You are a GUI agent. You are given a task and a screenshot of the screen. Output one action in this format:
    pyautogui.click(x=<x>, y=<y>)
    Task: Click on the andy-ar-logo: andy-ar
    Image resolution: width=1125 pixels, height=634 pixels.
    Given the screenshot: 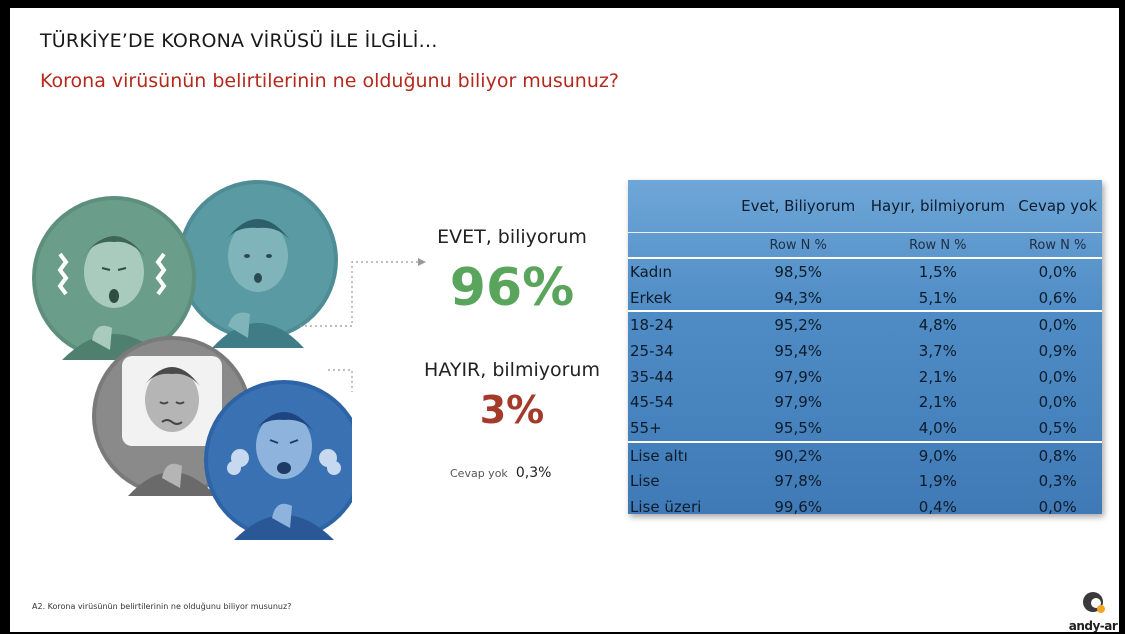 What is the action you would take?
    pyautogui.click(x=1093, y=610)
    